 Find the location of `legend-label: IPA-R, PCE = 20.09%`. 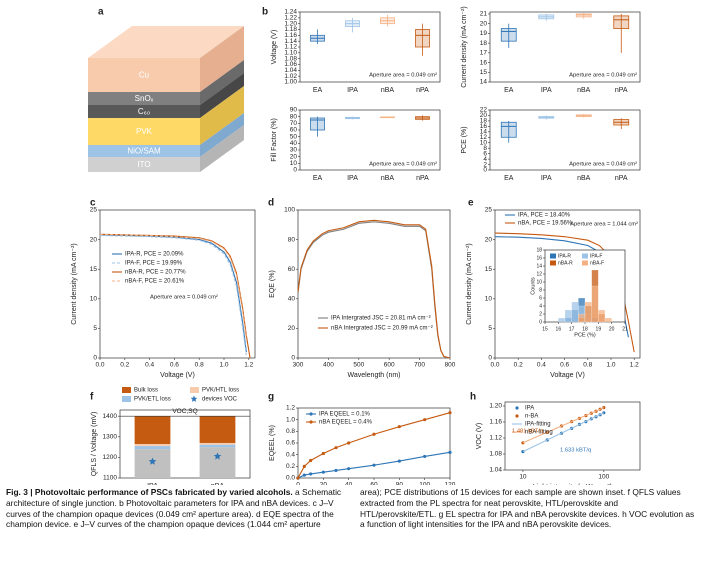

legend-label: IPA-R, PCE = 20.09% is located at coordinates (154, 255).